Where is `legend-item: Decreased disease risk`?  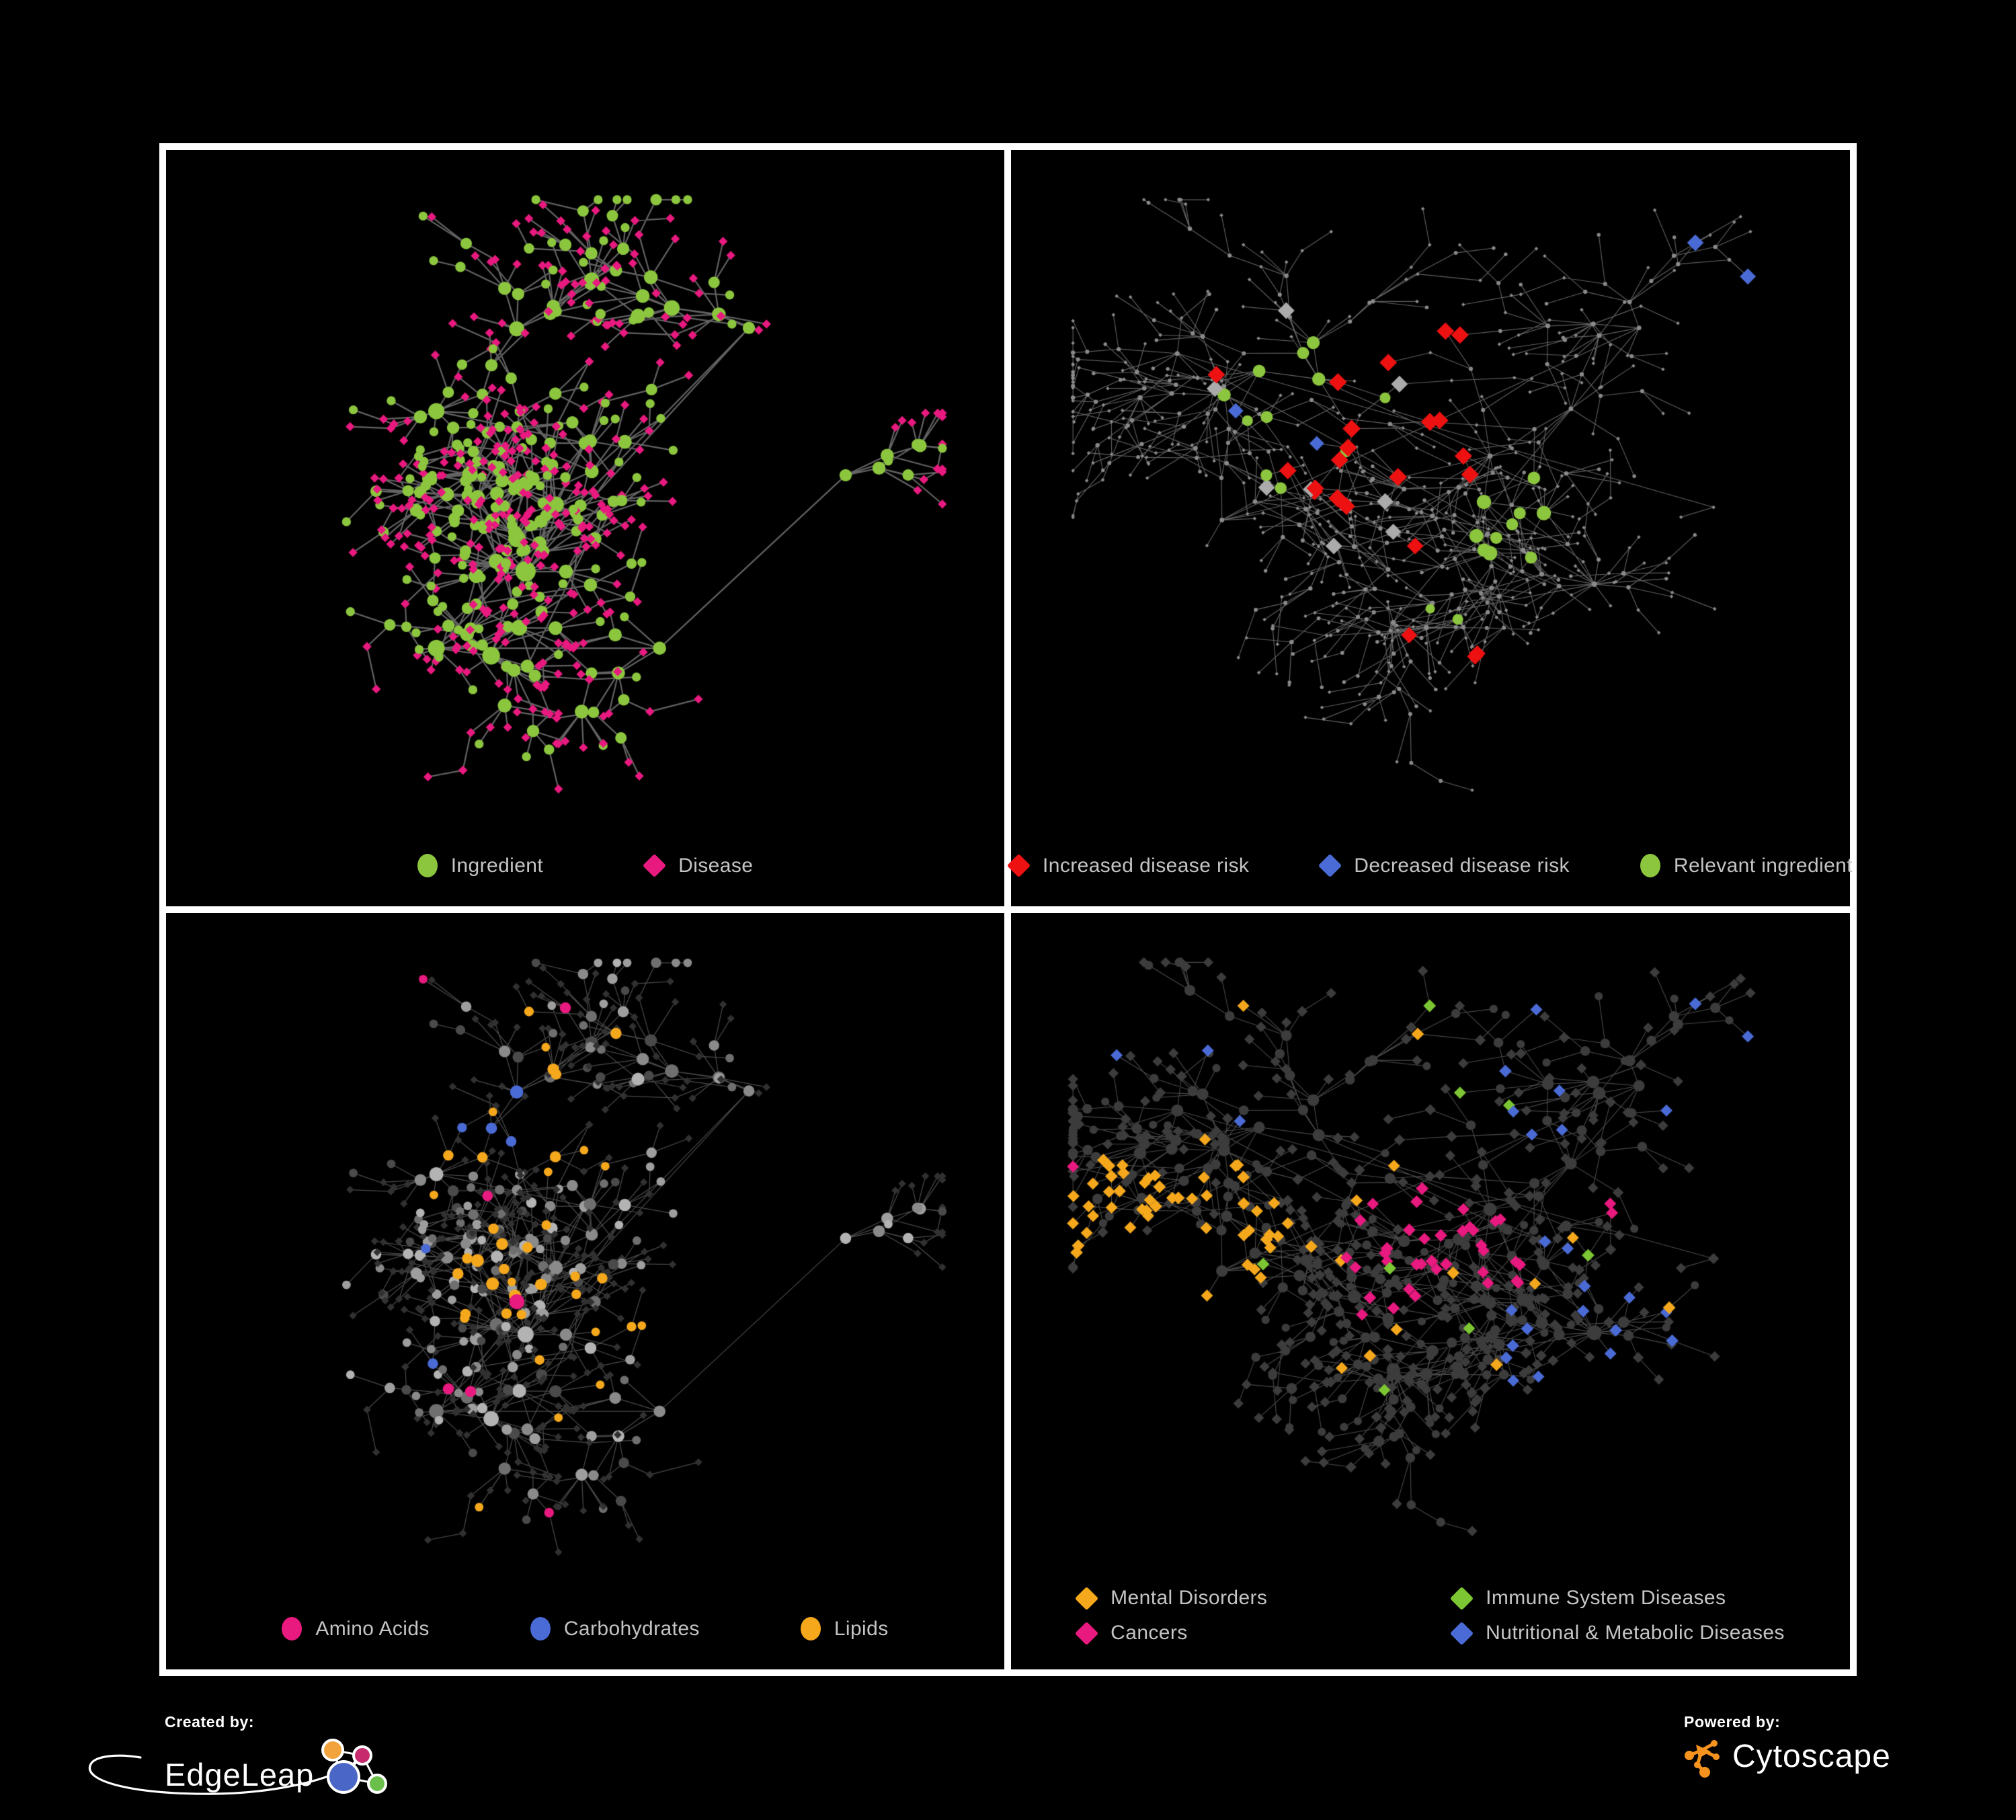 legend-item: Decreased disease risk is located at coordinates (1444, 865).